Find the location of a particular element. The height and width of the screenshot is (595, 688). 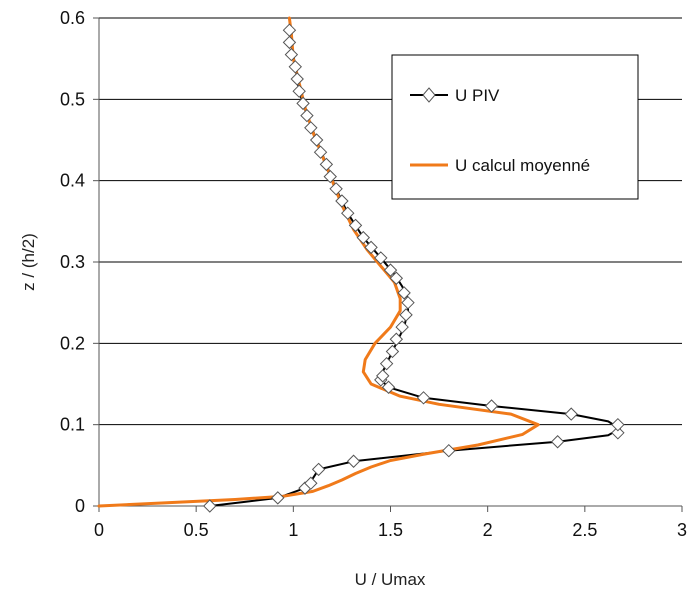

x-tick-labels: 0 0.5 1 1.5 2 2.5 3 is located at coordinates (390, 530).